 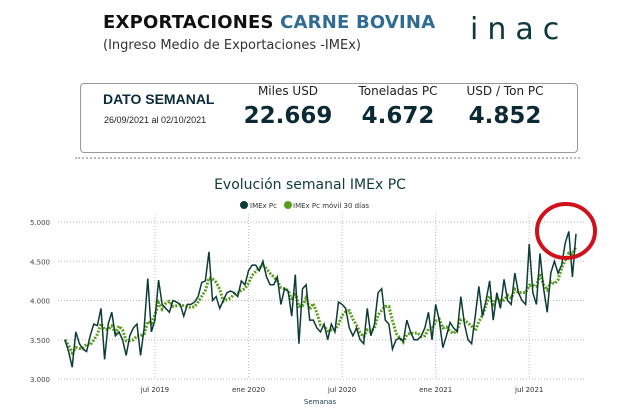 I want to click on summary-period: 26/09/2021 al 02/10/2021, so click(x=155, y=120).